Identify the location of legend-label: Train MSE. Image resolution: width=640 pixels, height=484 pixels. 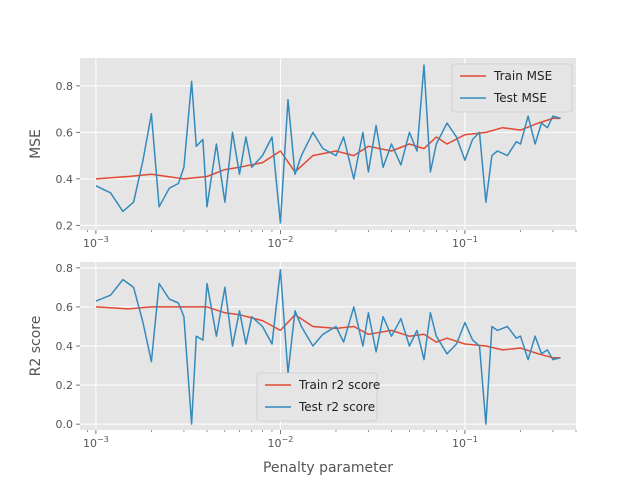
(522, 76).